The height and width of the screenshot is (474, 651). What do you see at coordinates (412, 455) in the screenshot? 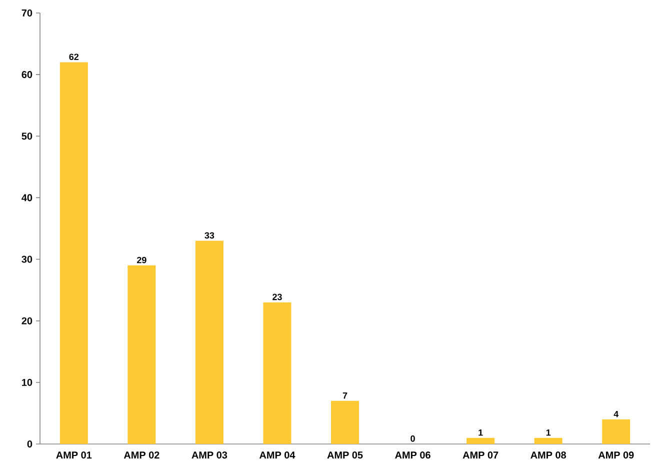
I see `x-tick-label: AMP 06` at bounding box center [412, 455].